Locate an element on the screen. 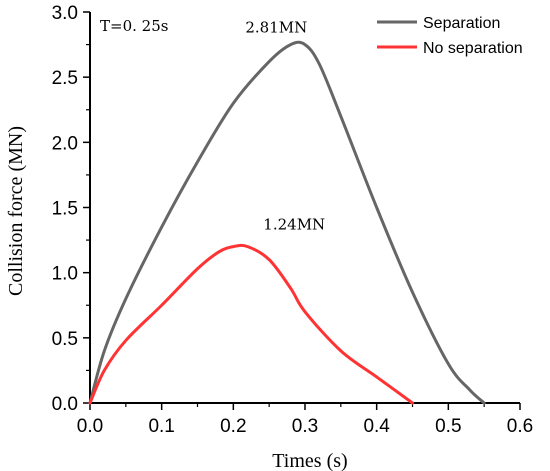 Image resolution: width=550 pixels, height=471 pixels. labels: 2.81MN 1.24MN is located at coordinates (285, 126).